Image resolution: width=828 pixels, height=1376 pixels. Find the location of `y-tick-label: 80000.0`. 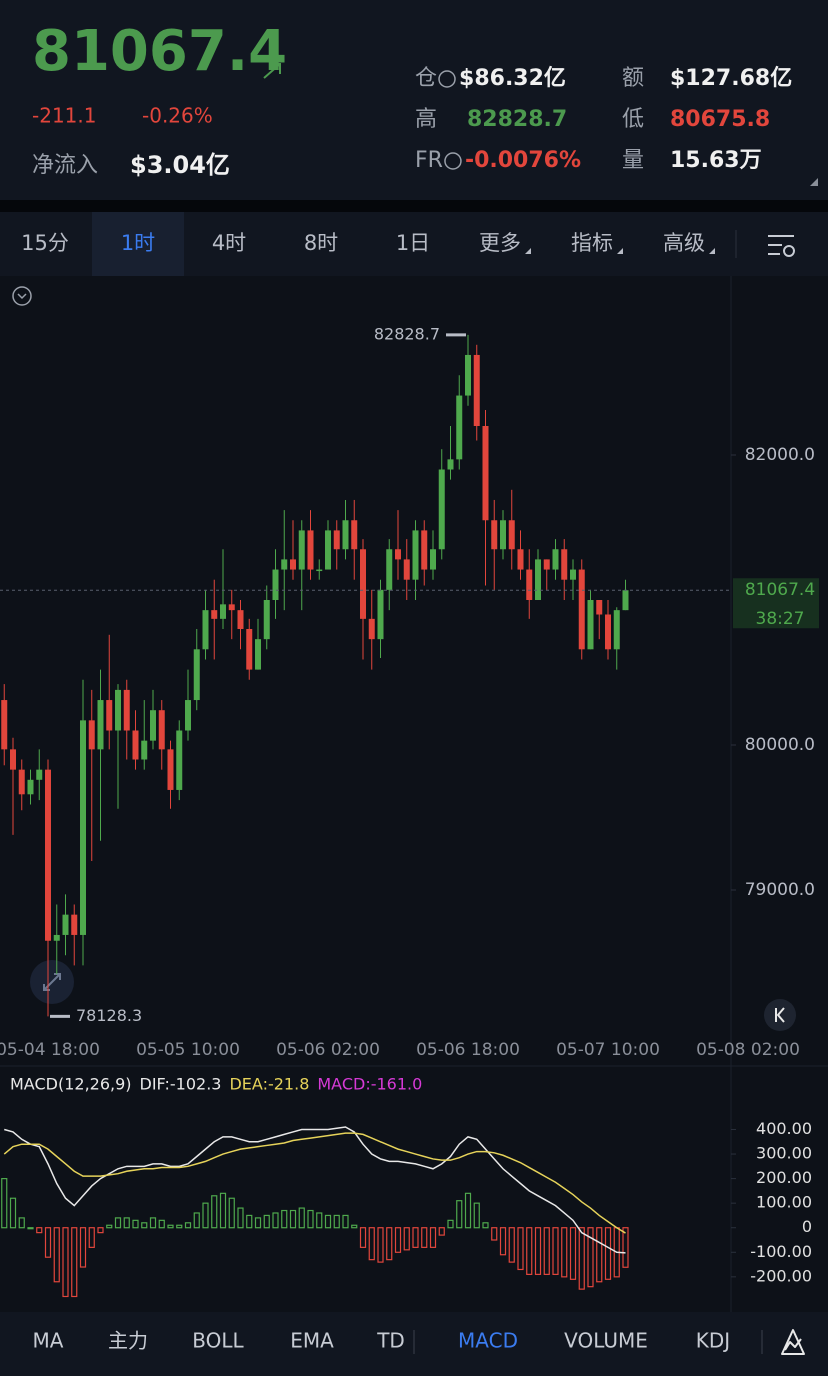

y-tick-label: 80000.0 is located at coordinates (780, 745).